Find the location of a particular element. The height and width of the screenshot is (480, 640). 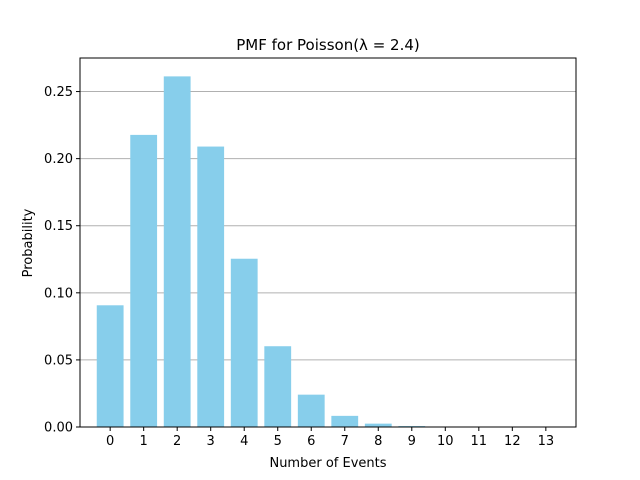

x-axis-title: Number of Events is located at coordinates (327, 463).